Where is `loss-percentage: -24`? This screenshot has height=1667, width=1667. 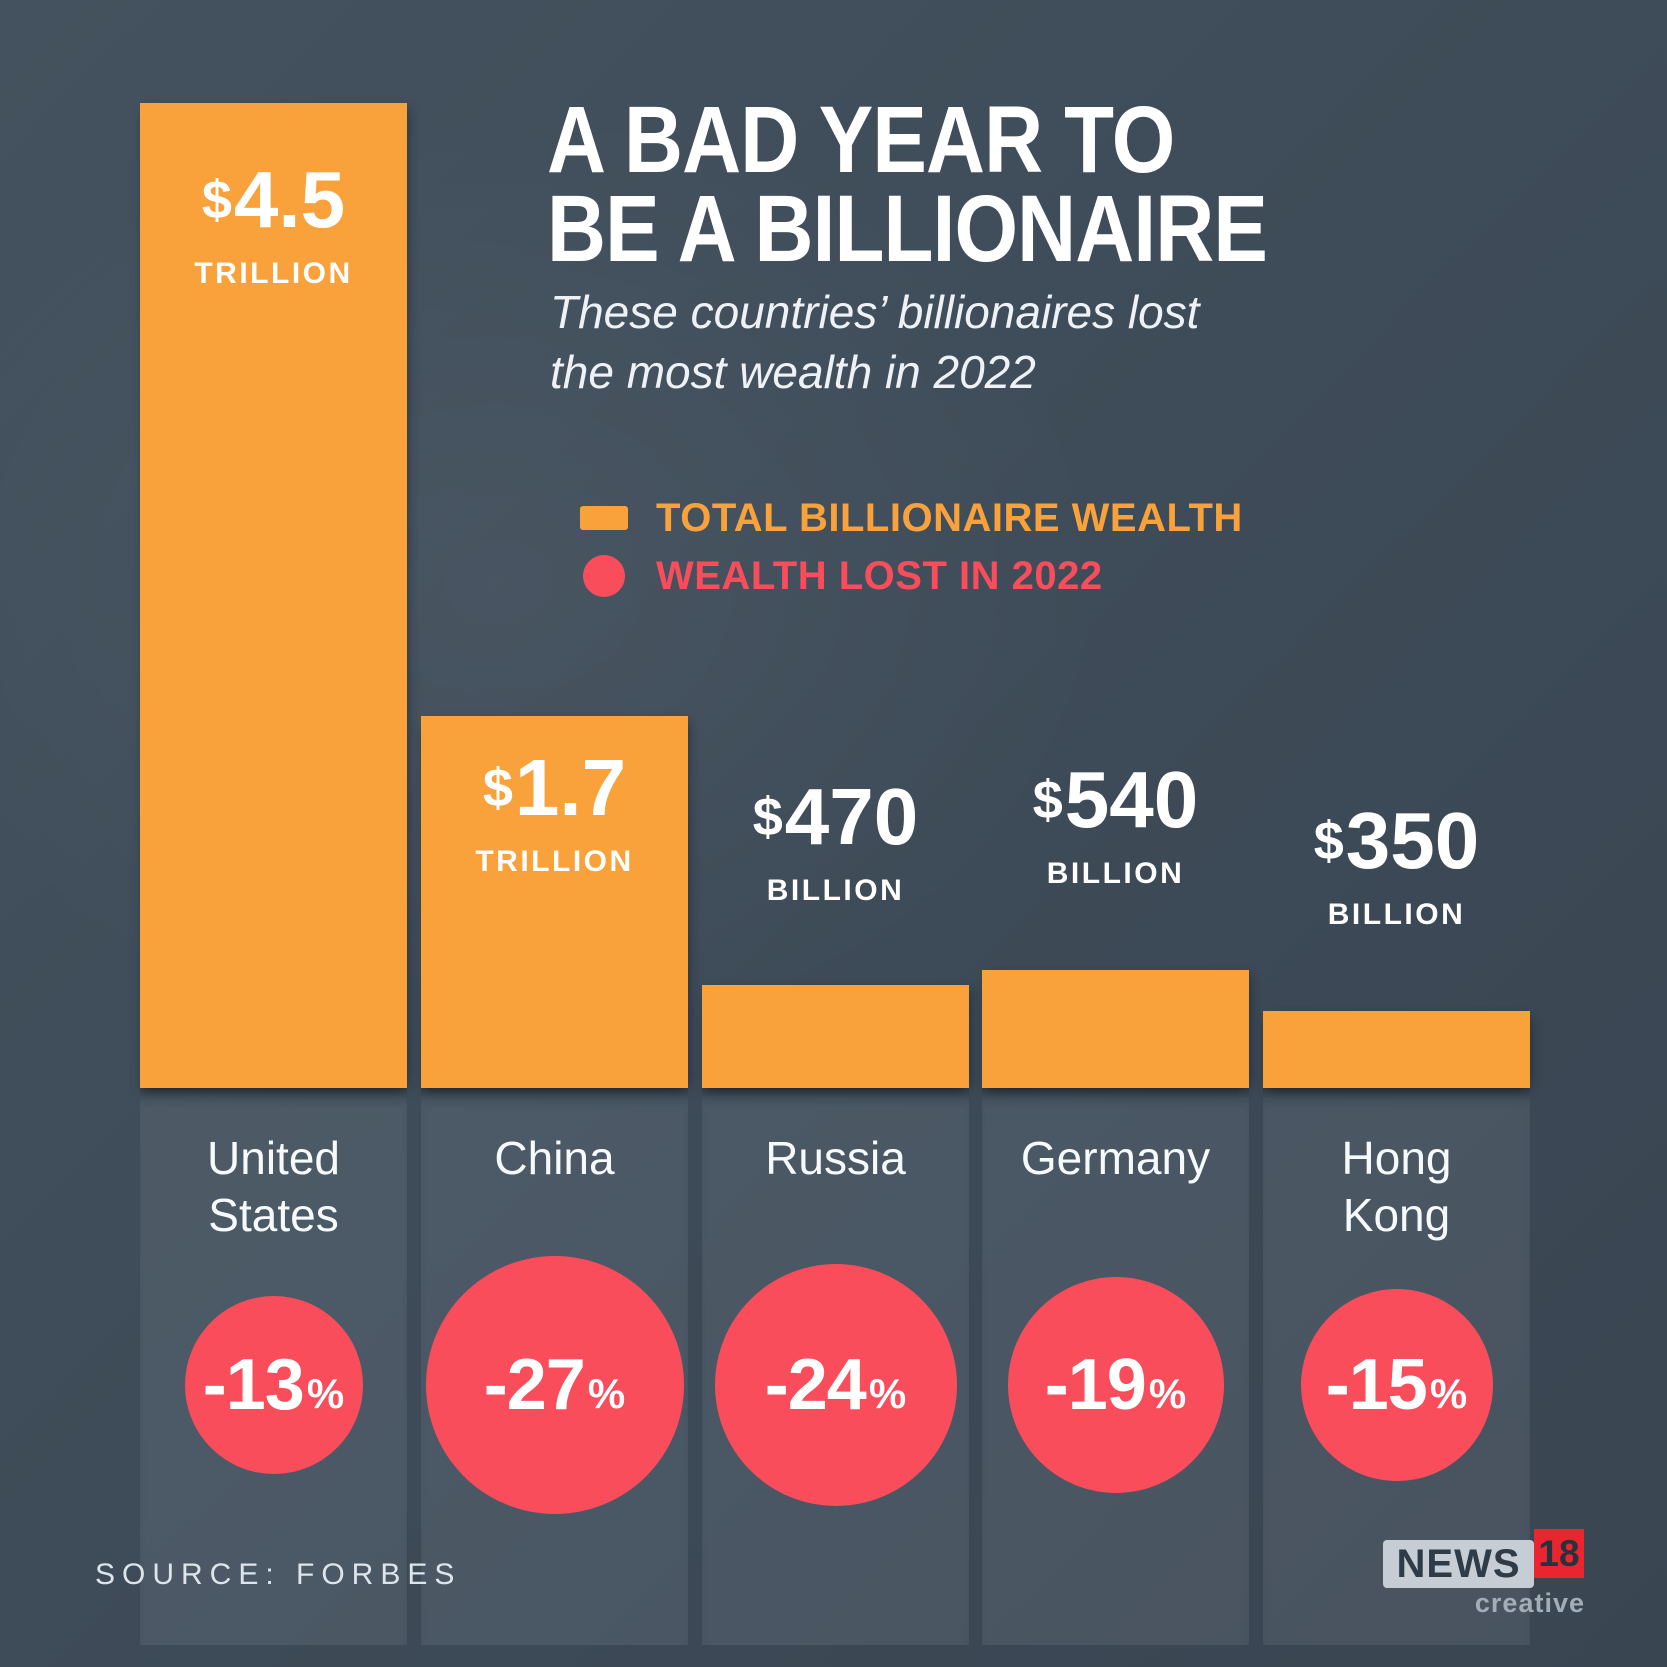 loss-percentage: -24 is located at coordinates (815, 1385).